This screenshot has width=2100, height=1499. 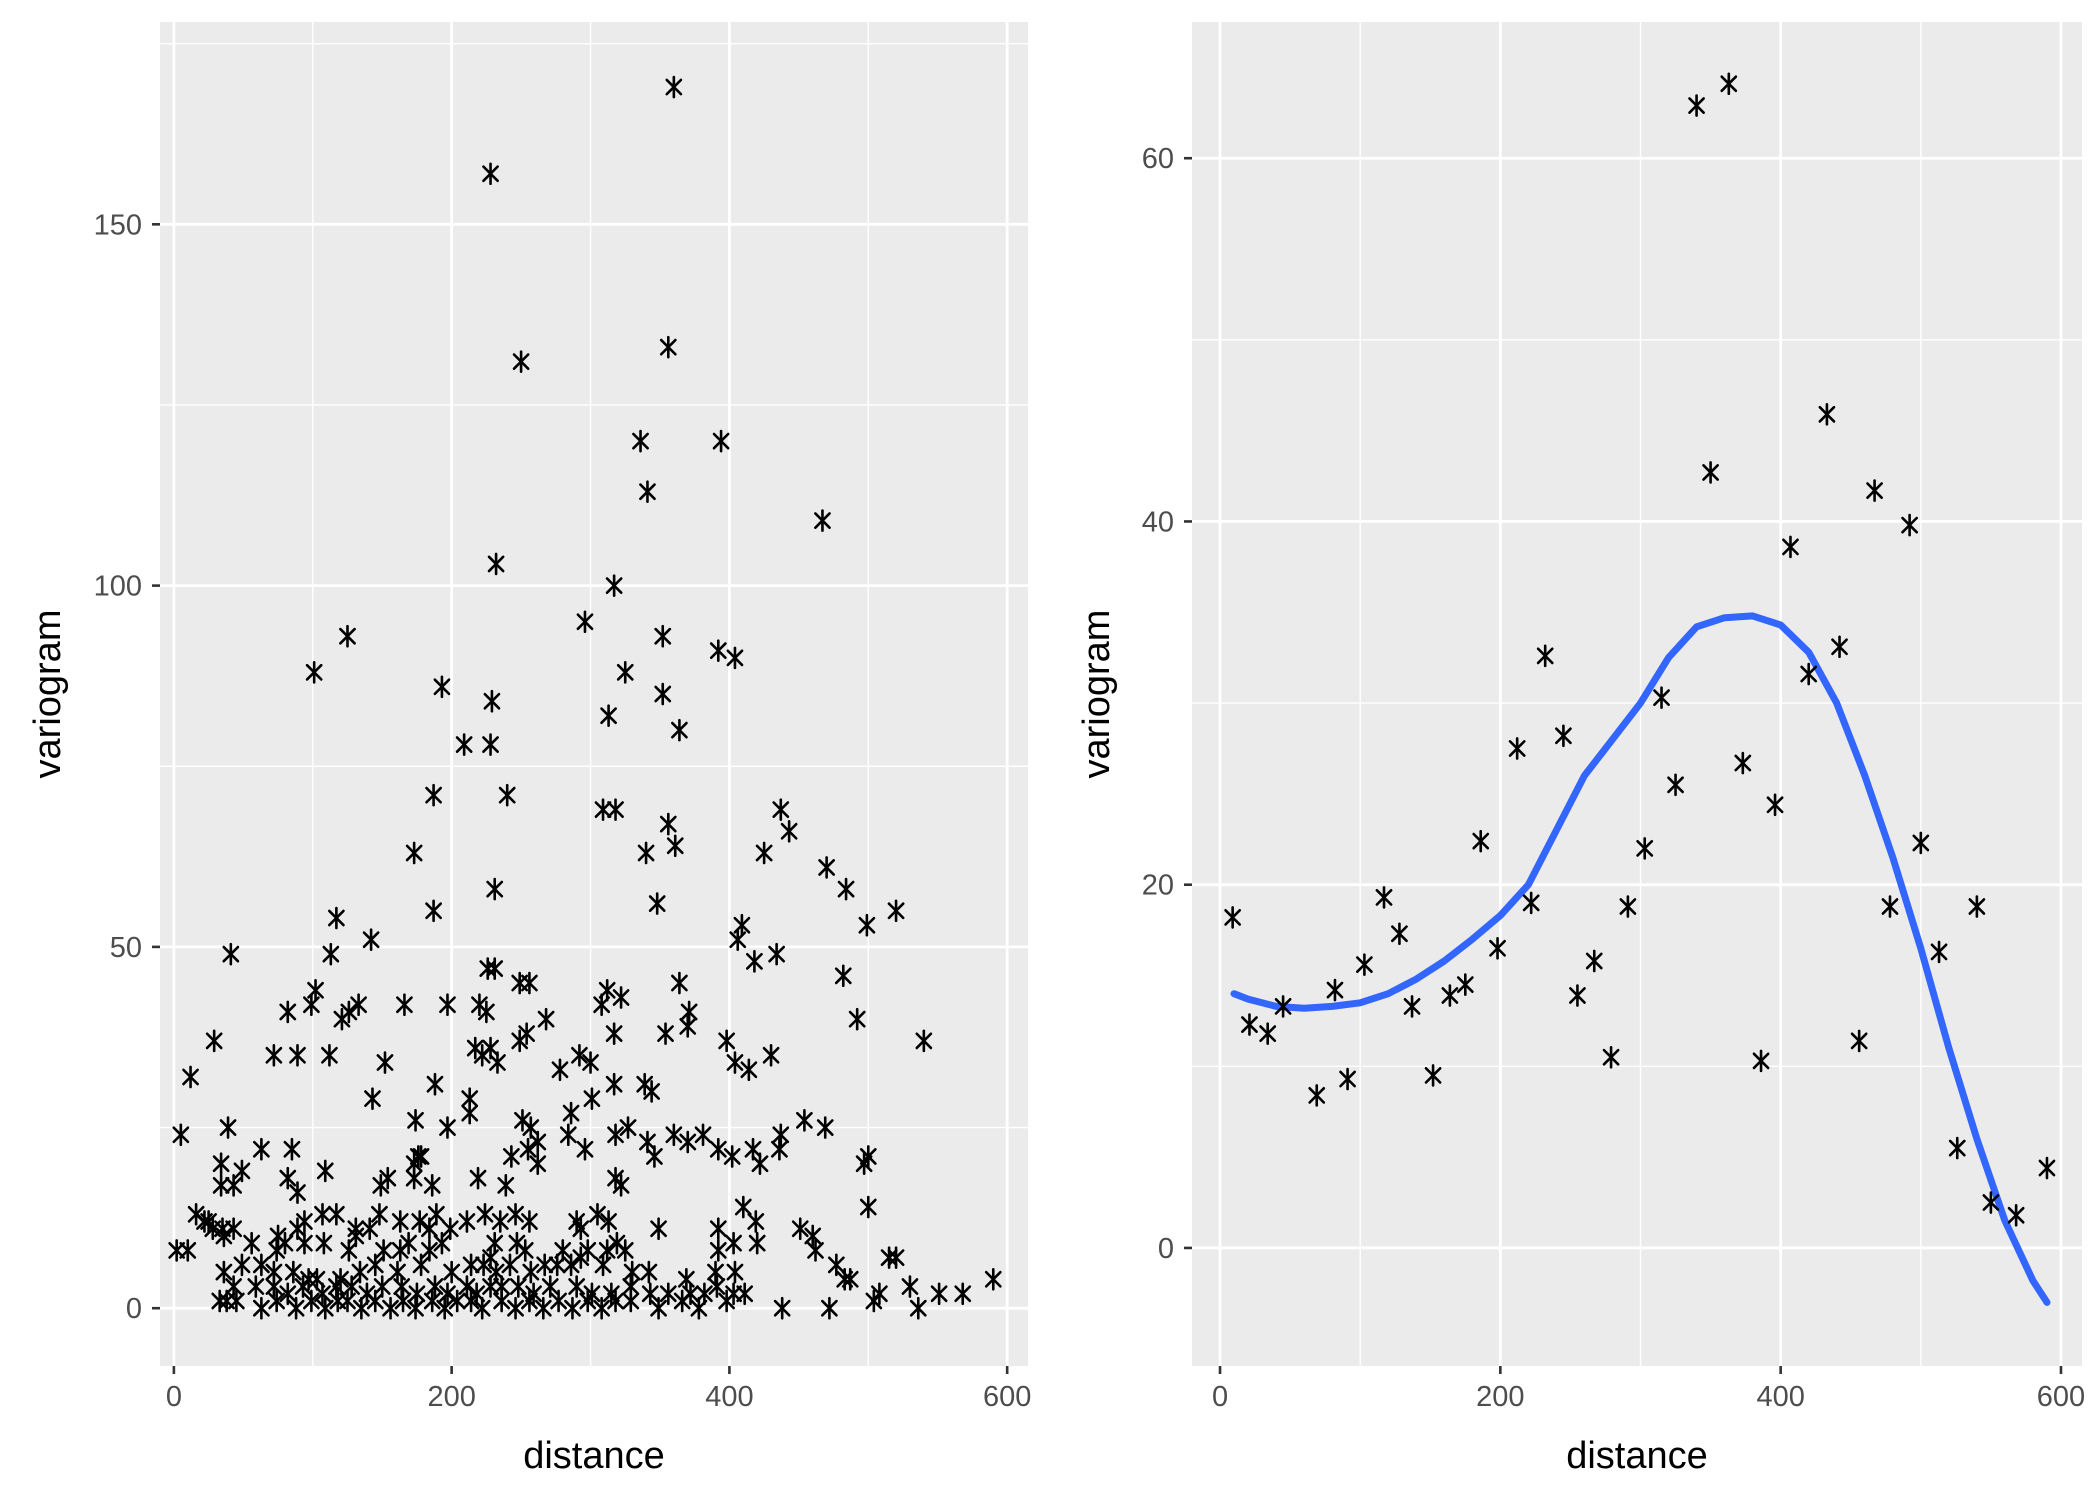 What do you see at coordinates (118, 225) in the screenshot?
I see `y-tick-label: 150` at bounding box center [118, 225].